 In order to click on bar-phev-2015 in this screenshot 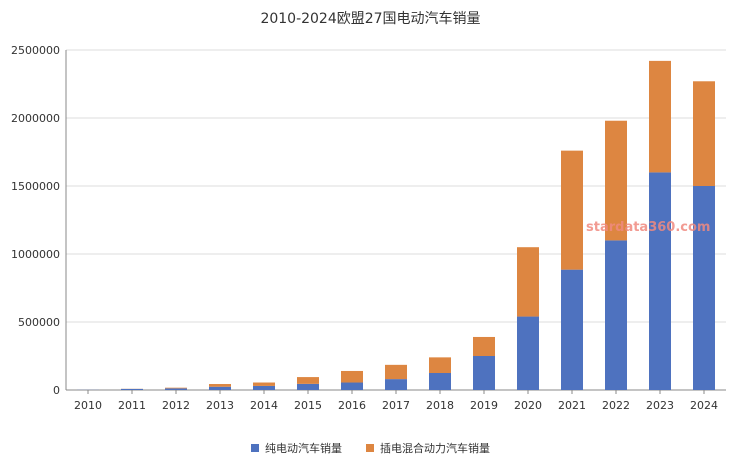, I will do `click(308, 380)`.